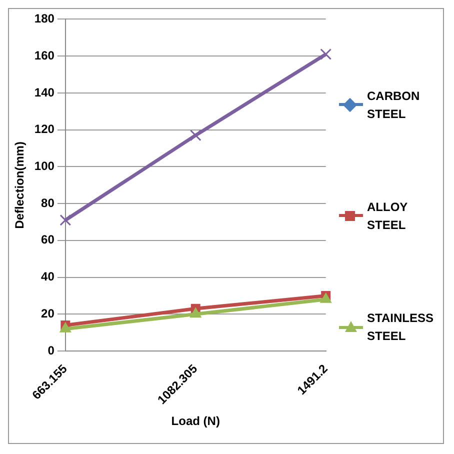 The width and height of the screenshot is (454, 454). I want to click on y-tick-label: 160, so click(44, 55).